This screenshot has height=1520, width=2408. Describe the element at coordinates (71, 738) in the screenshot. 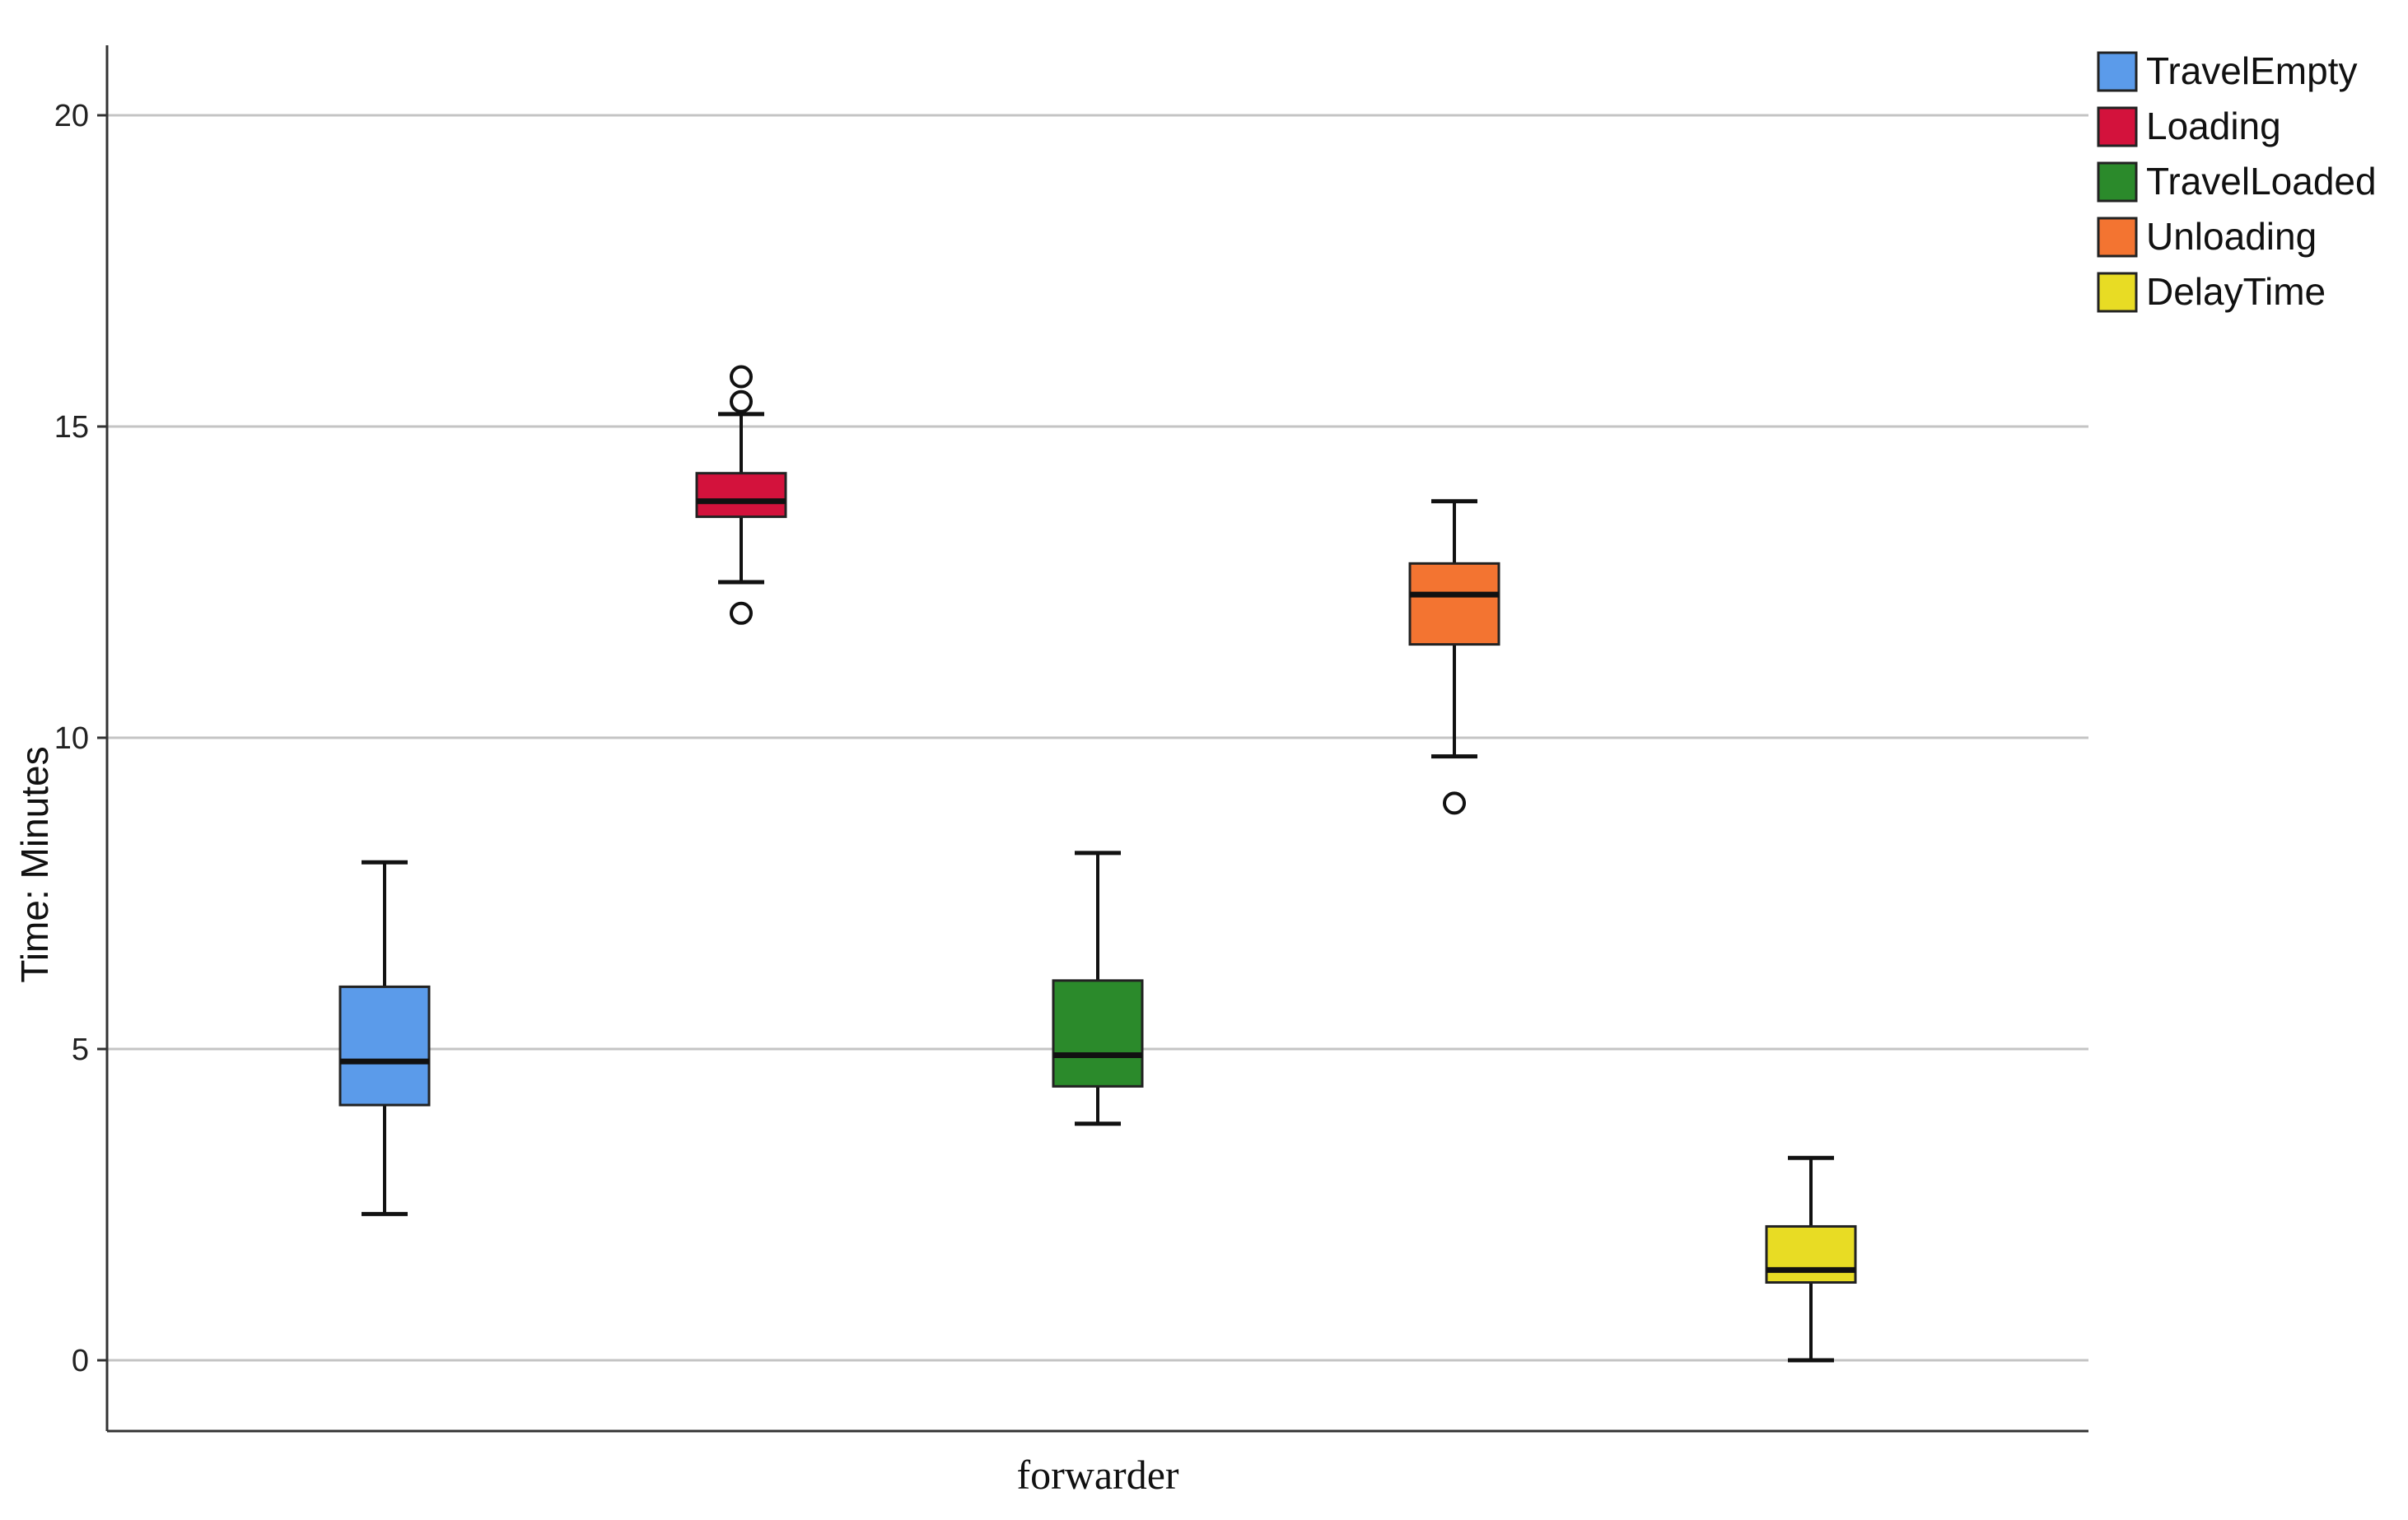

I see `y-tick-label: 10` at that location.